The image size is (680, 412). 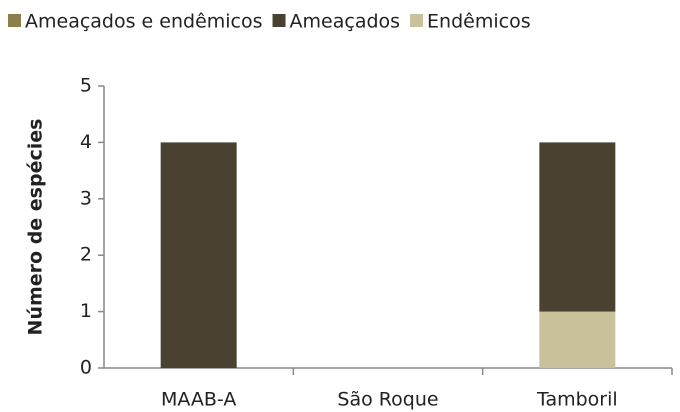 What do you see at coordinates (86, 142) in the screenshot?
I see `y-tick-label: 4` at bounding box center [86, 142].